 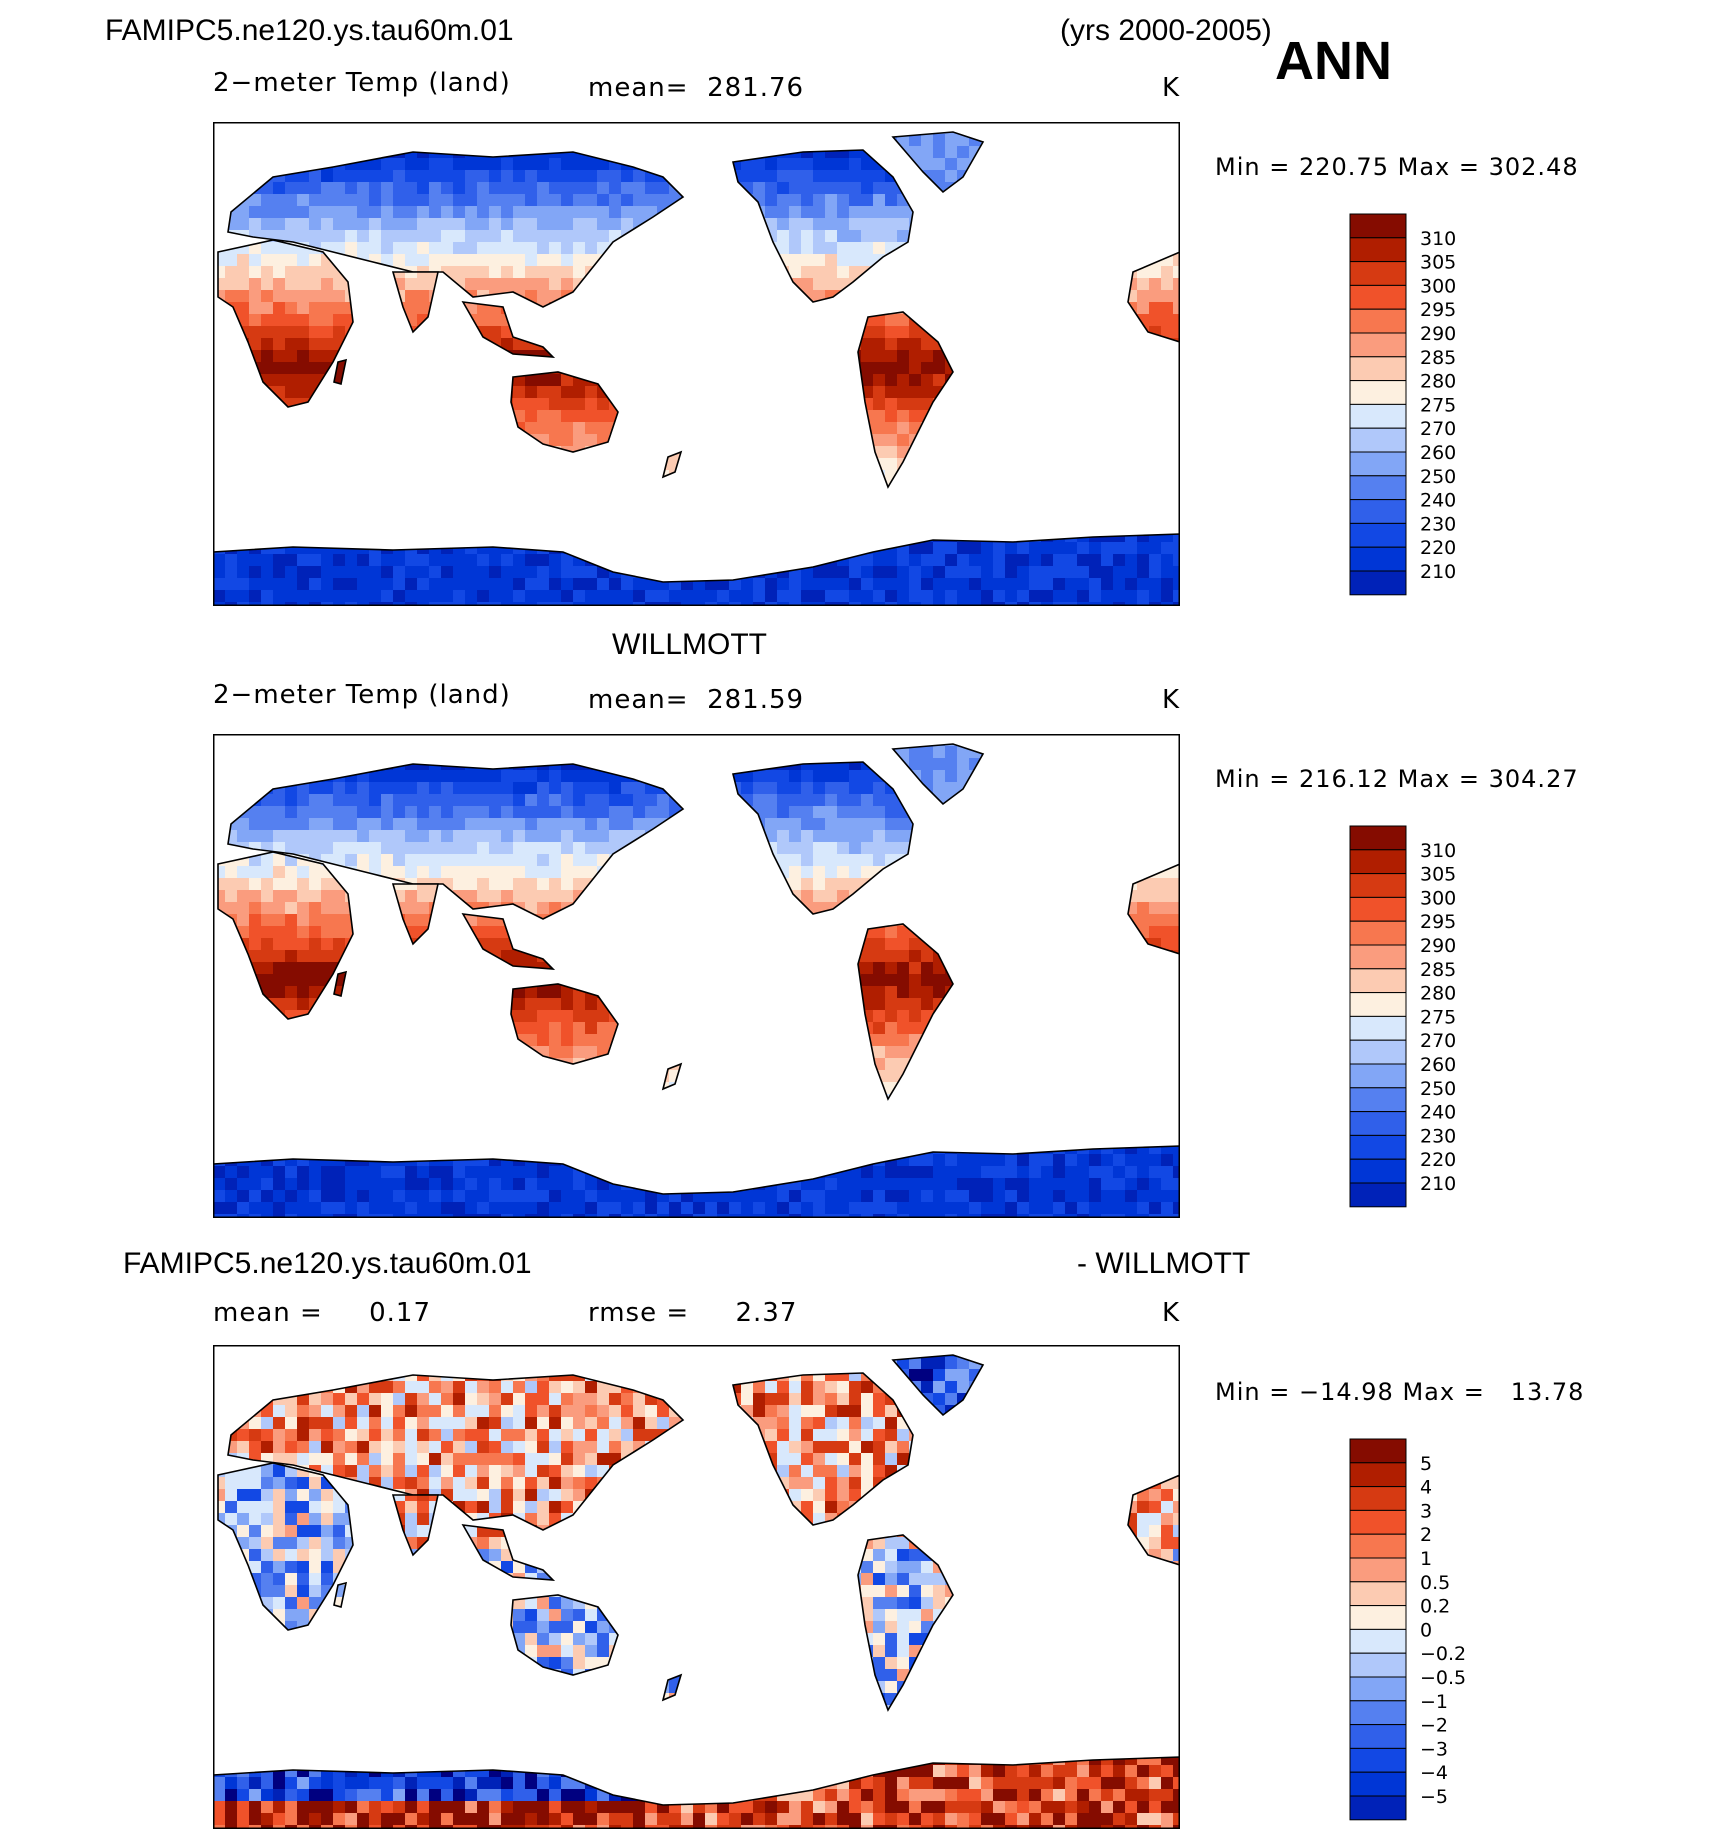 What do you see at coordinates (400, 1313) in the screenshot?
I see `panel3-mean-value: 0.17` at bounding box center [400, 1313].